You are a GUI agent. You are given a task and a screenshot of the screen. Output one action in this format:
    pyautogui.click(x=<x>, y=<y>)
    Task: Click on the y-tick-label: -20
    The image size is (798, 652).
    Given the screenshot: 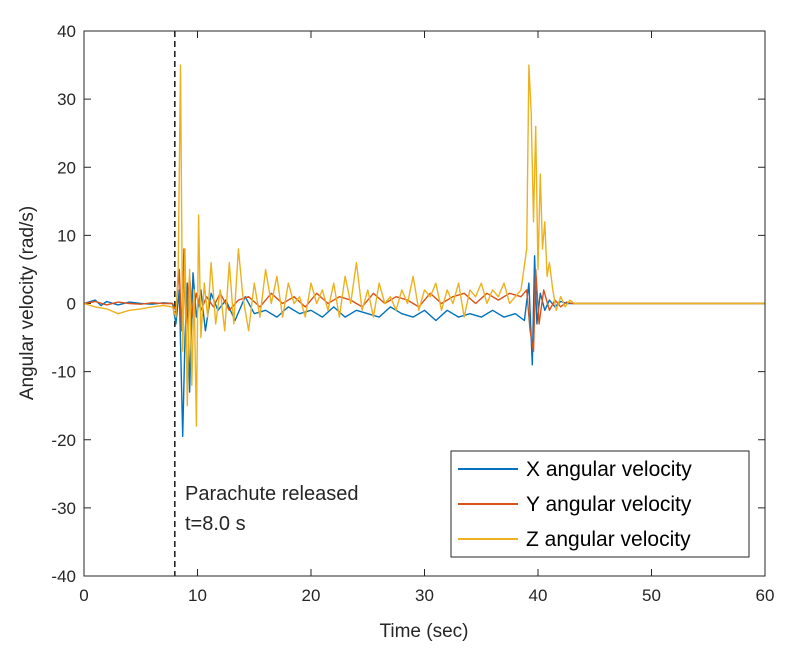 What is the action you would take?
    pyautogui.click(x=63, y=440)
    